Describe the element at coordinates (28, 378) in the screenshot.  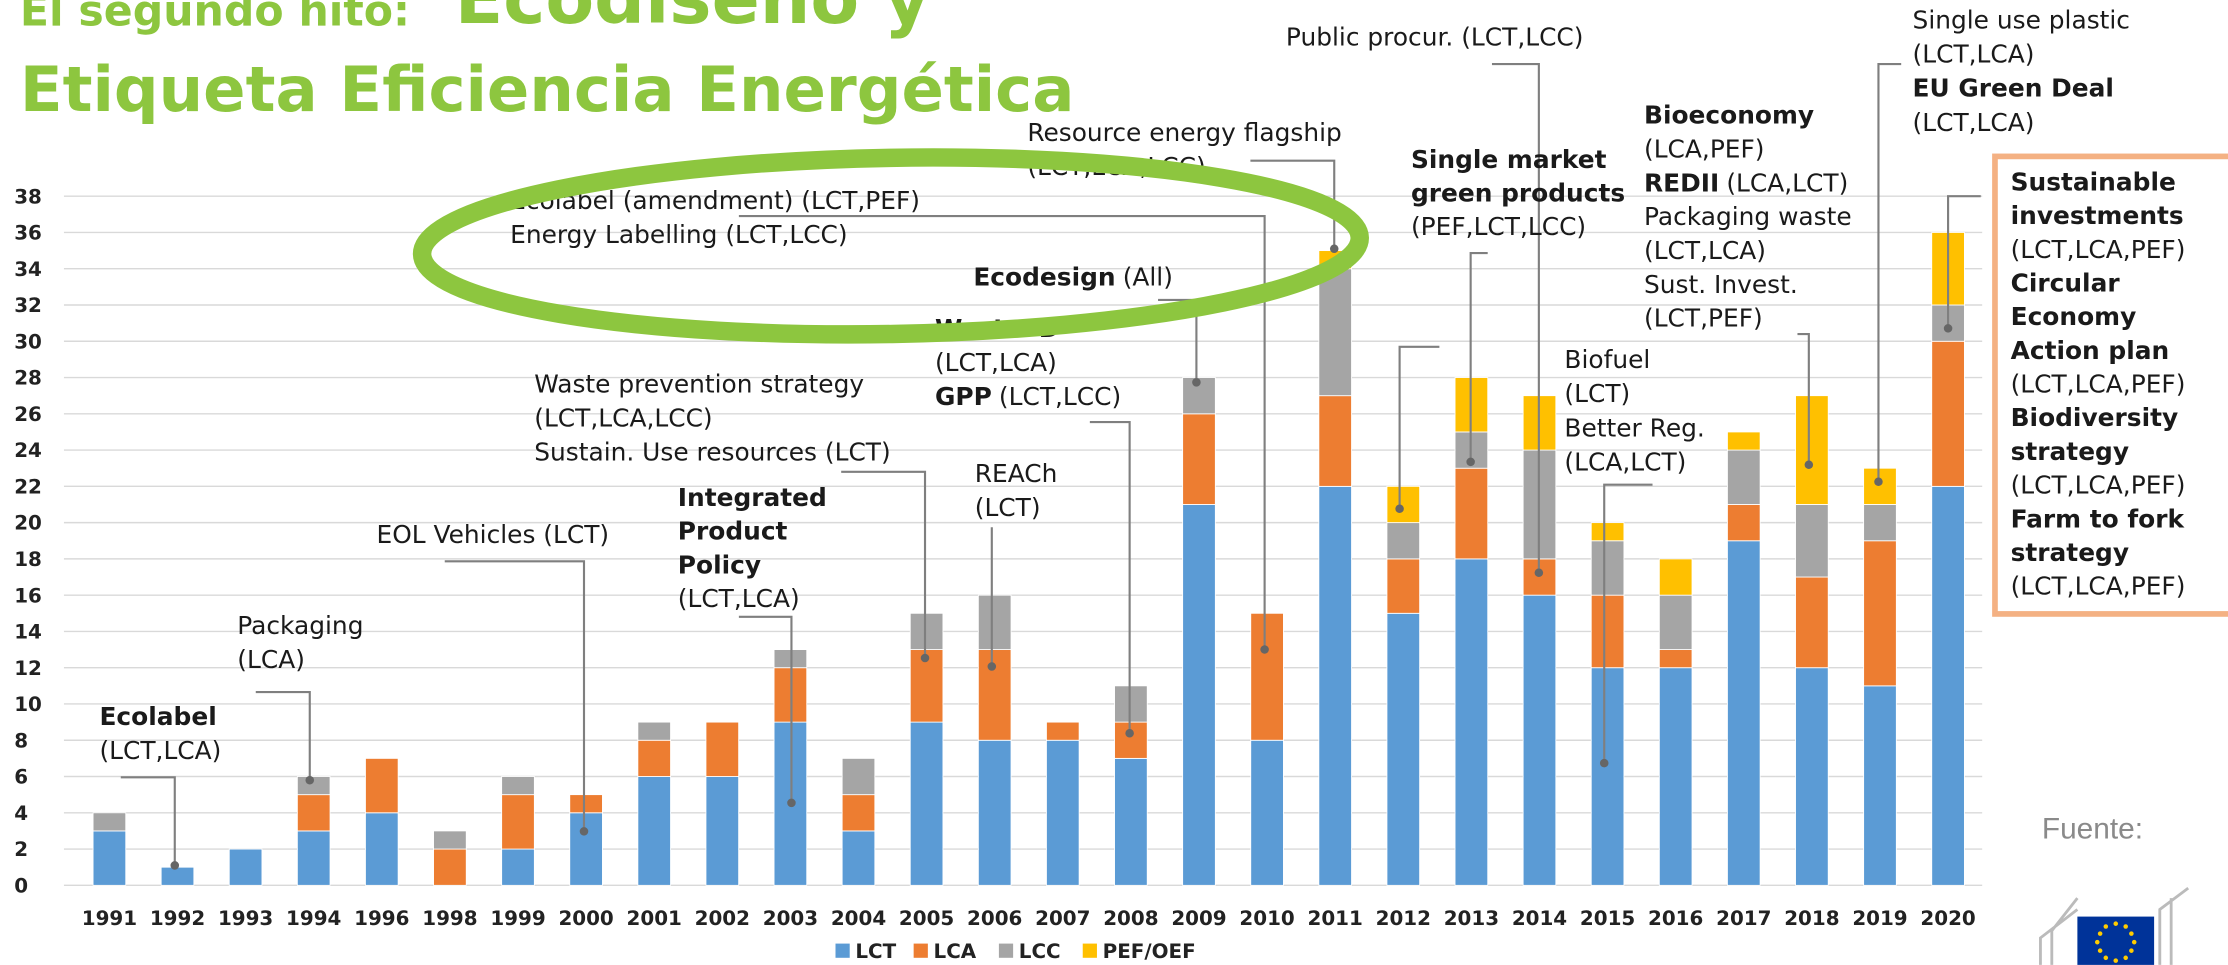
I see `y-tick-label: 28` at that location.